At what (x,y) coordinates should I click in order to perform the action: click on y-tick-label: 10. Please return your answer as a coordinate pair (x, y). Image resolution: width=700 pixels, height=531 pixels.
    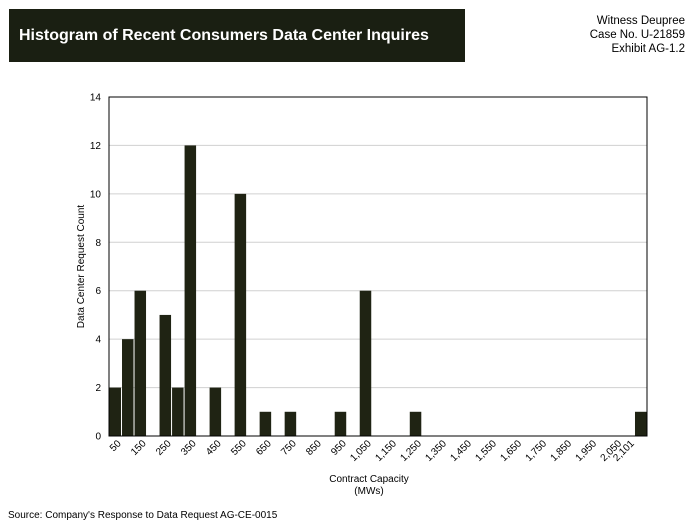
    Looking at the image, I should click on (96, 194).